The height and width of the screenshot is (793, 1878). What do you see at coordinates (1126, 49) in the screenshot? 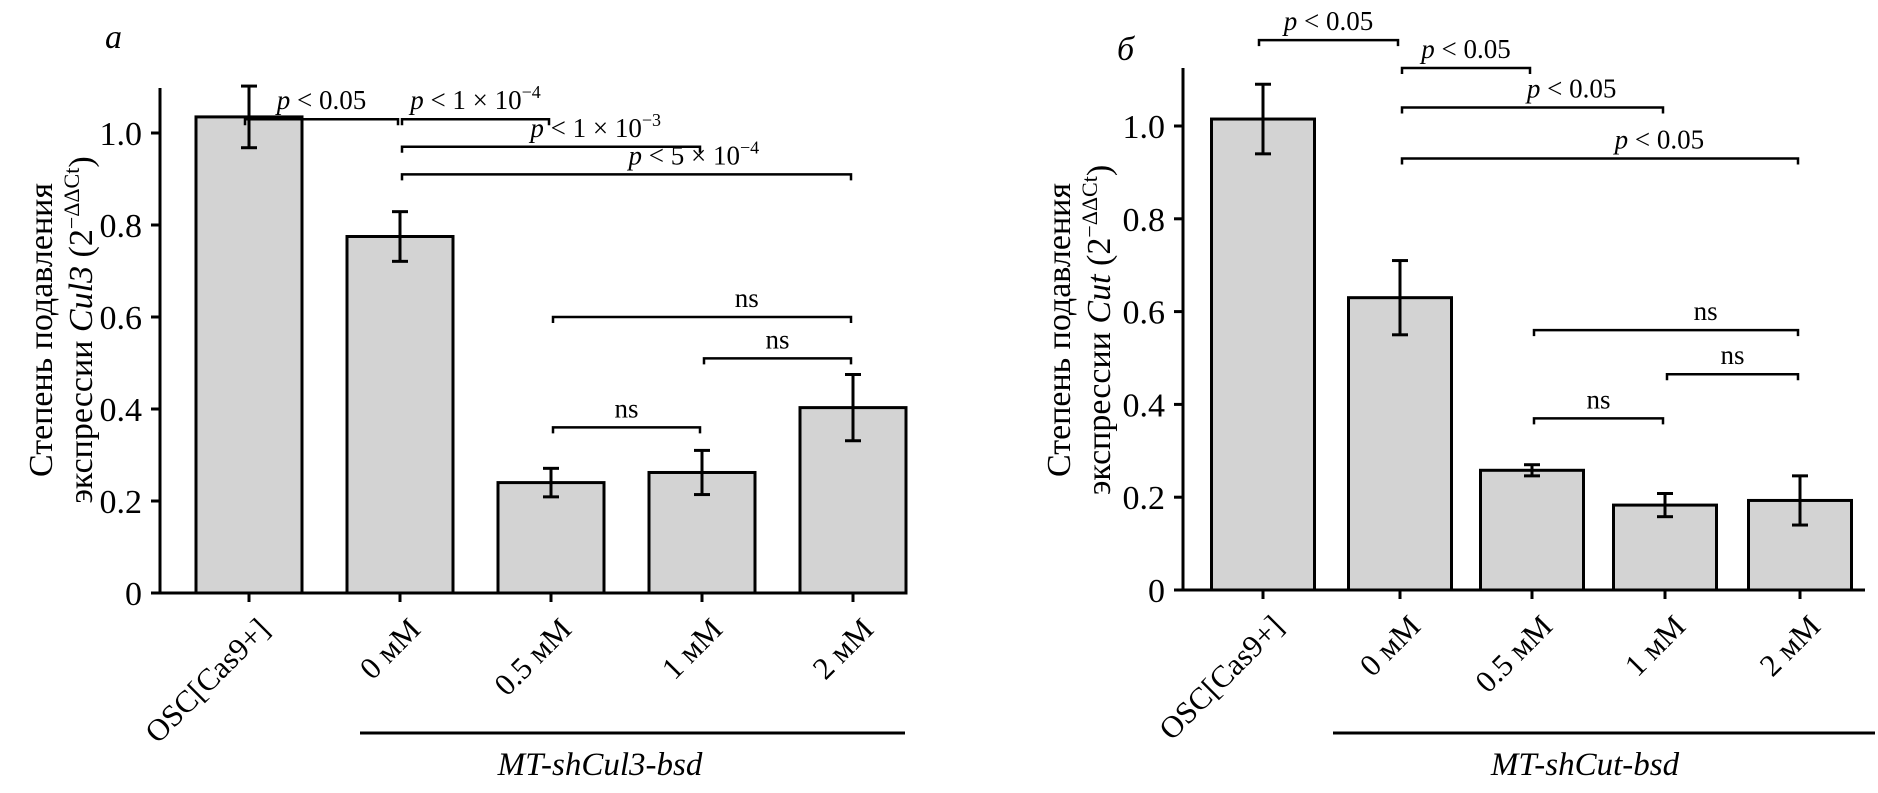
I see `panel-label: б` at bounding box center [1126, 49].